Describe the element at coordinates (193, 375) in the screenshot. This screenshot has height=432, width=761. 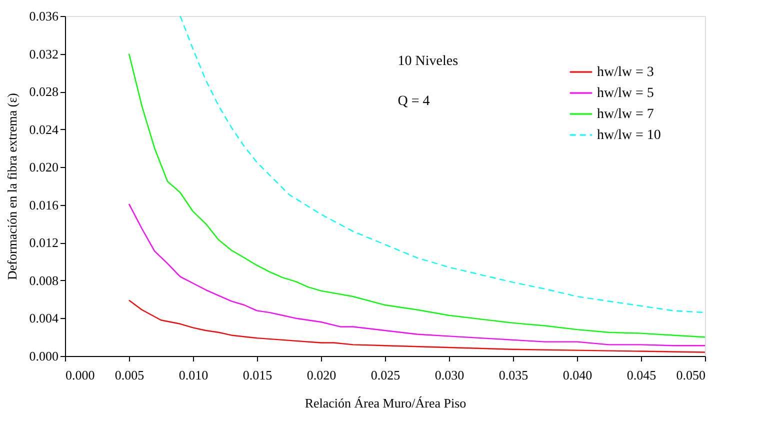
I see `x-tick-label: 0.010` at that location.